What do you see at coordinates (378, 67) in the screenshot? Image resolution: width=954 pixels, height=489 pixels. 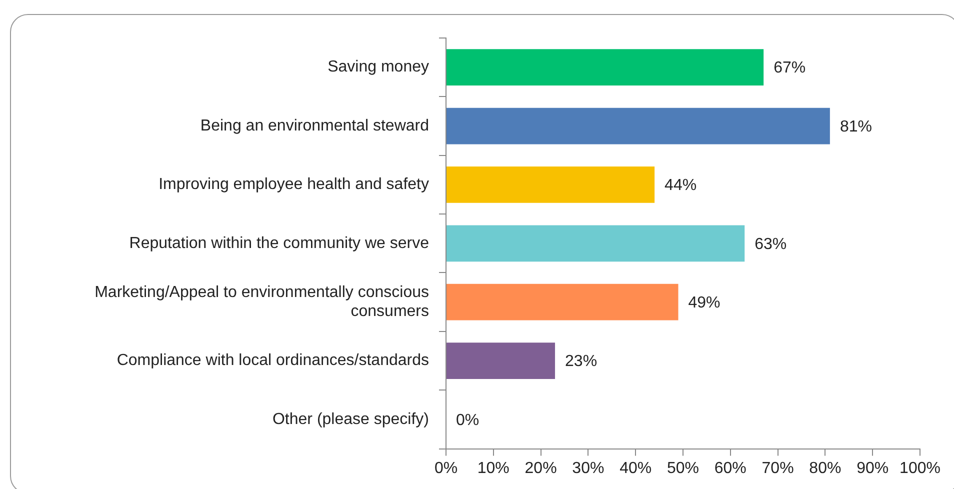 I see `y-tick-label: Saving money` at bounding box center [378, 67].